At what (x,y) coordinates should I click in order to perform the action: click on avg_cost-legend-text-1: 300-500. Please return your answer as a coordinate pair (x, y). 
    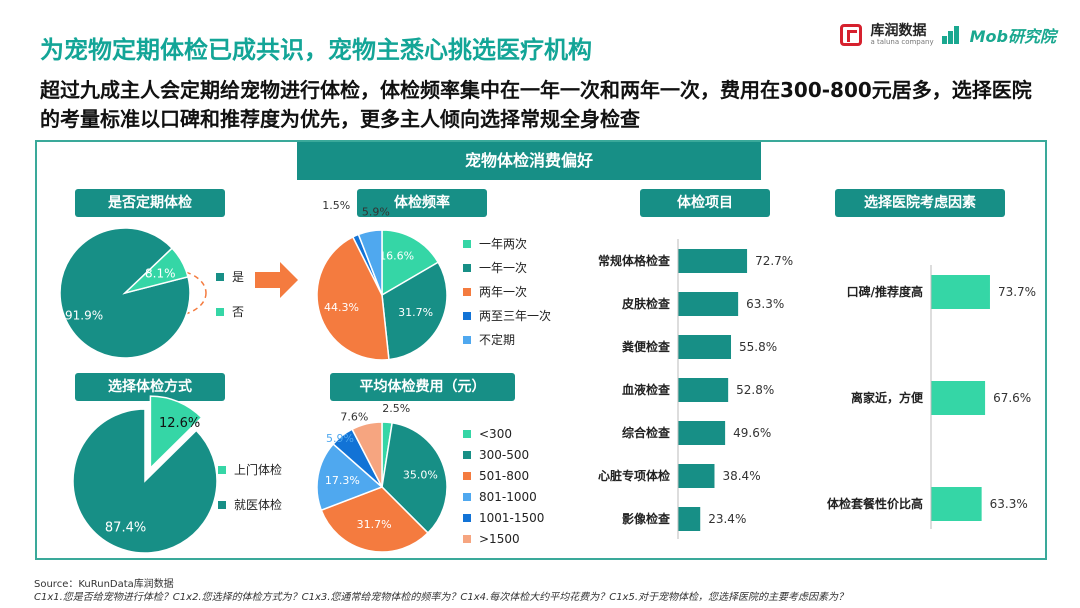
    Looking at the image, I should click on (504, 455).